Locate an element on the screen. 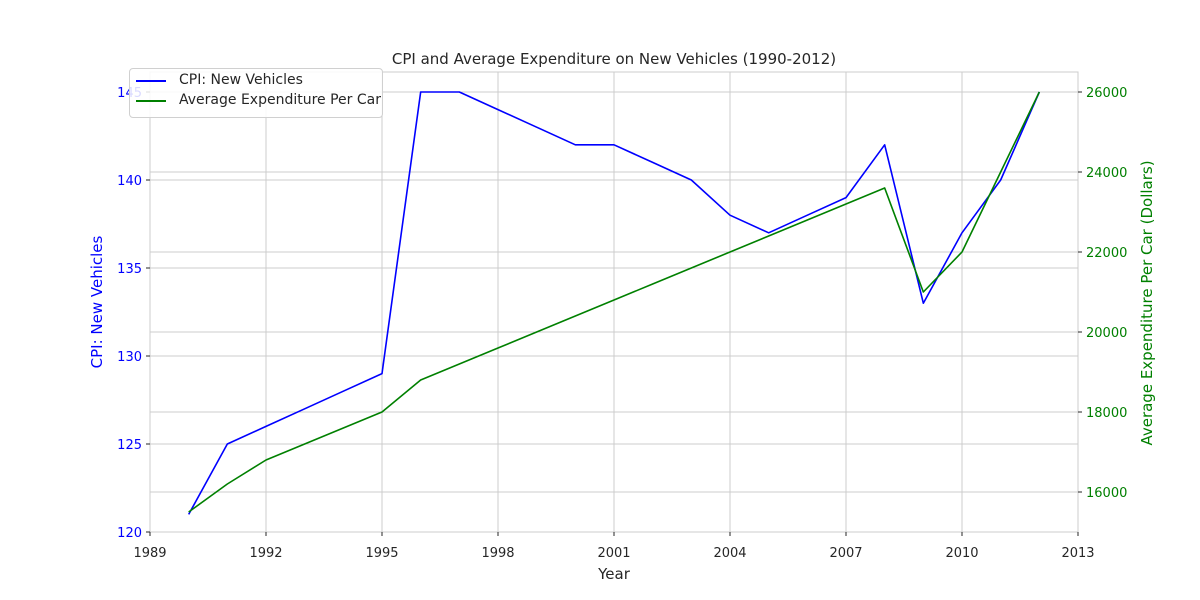  x-tick-label: 2004 is located at coordinates (729, 553).